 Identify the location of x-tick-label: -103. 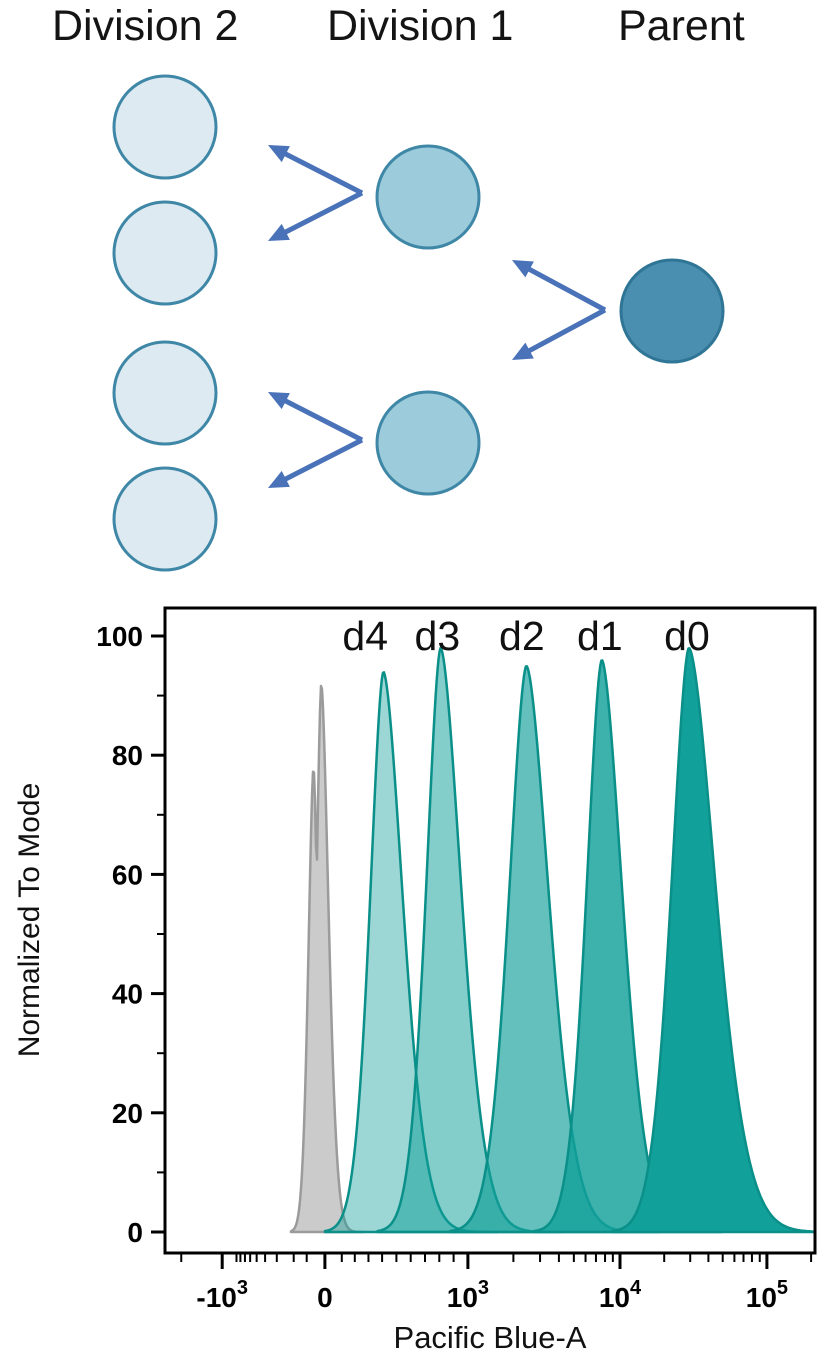
(222, 1295).